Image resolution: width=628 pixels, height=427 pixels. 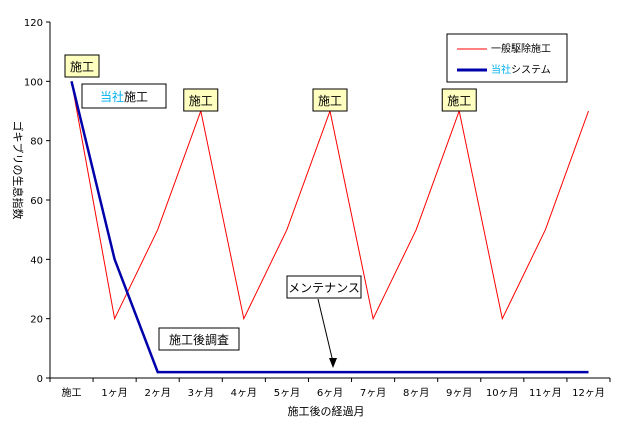 I want to click on y-tick-label: 60, so click(x=36, y=201).